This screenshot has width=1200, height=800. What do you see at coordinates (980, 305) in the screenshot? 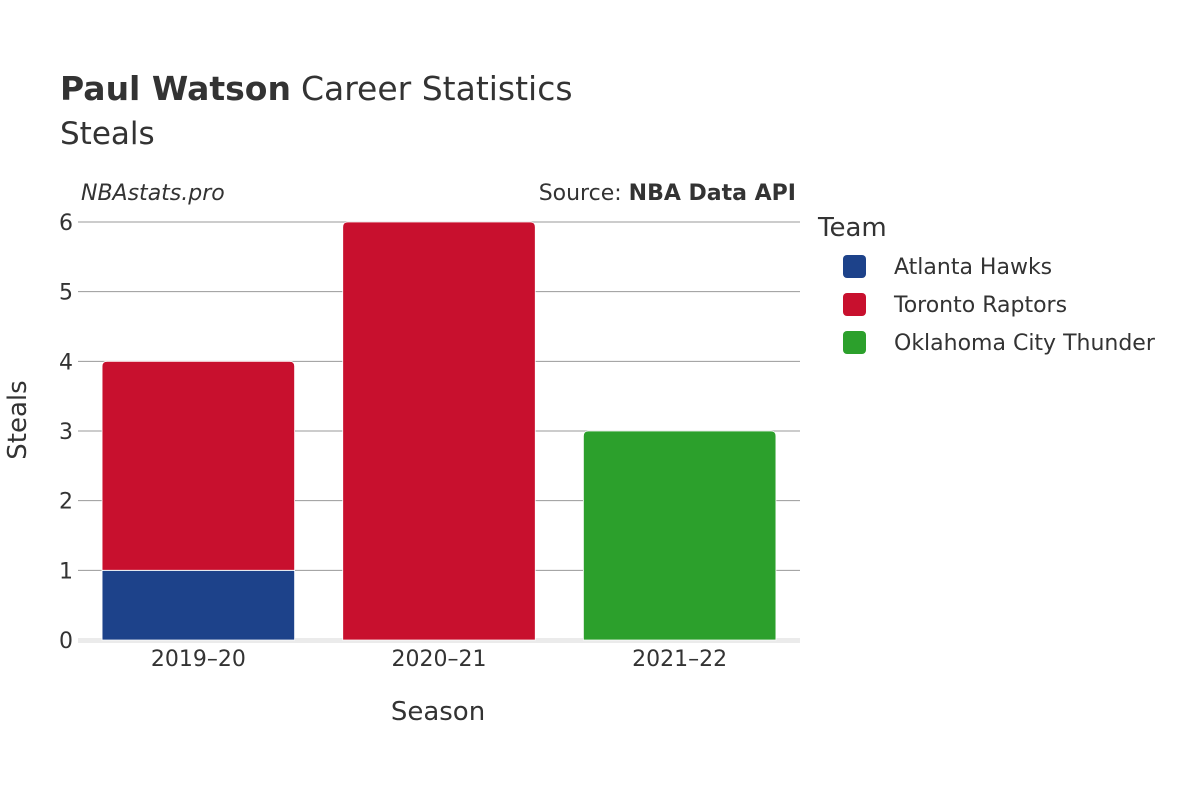
I see `legend-label: Toronto Raptors` at bounding box center [980, 305].